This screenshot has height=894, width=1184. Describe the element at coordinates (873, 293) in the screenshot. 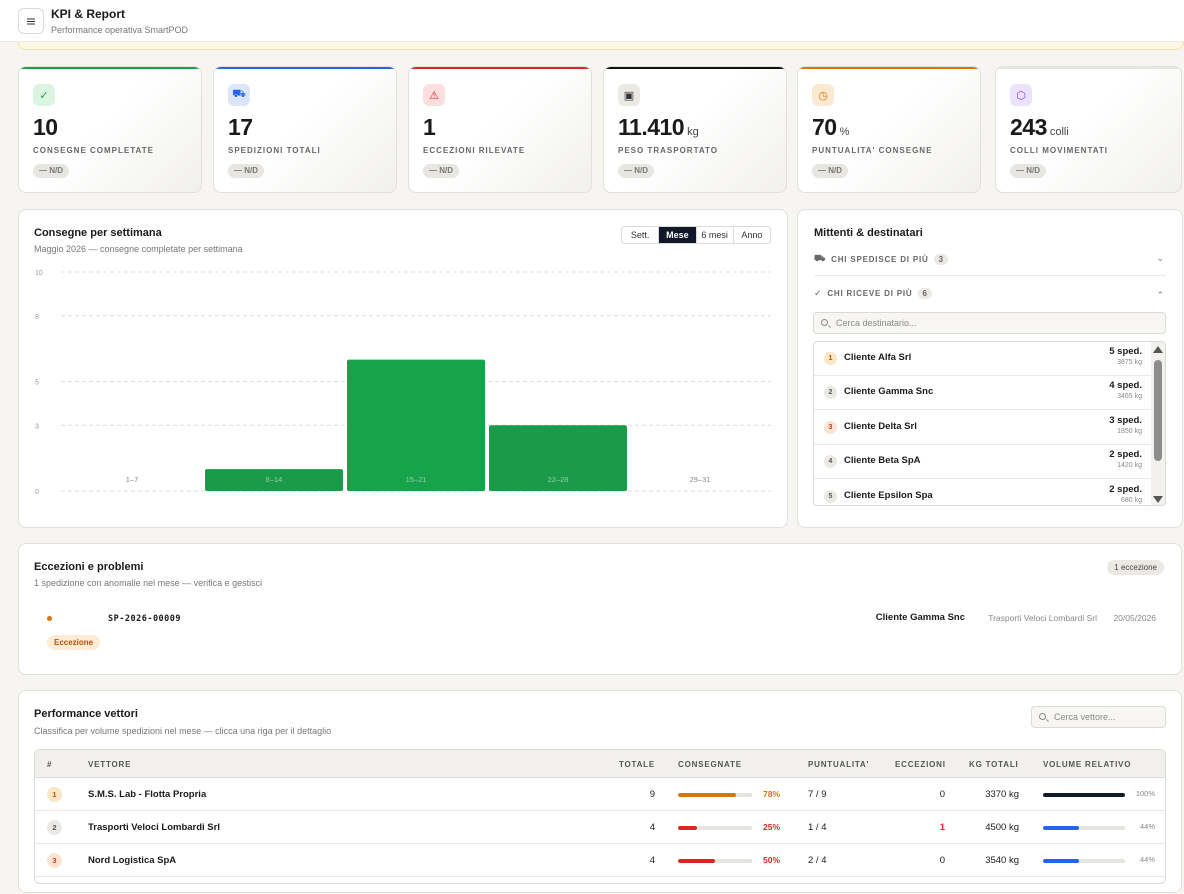

I see `receivers-toggle: ✓ CHI RICEVE DI PIÙ 6` at that location.